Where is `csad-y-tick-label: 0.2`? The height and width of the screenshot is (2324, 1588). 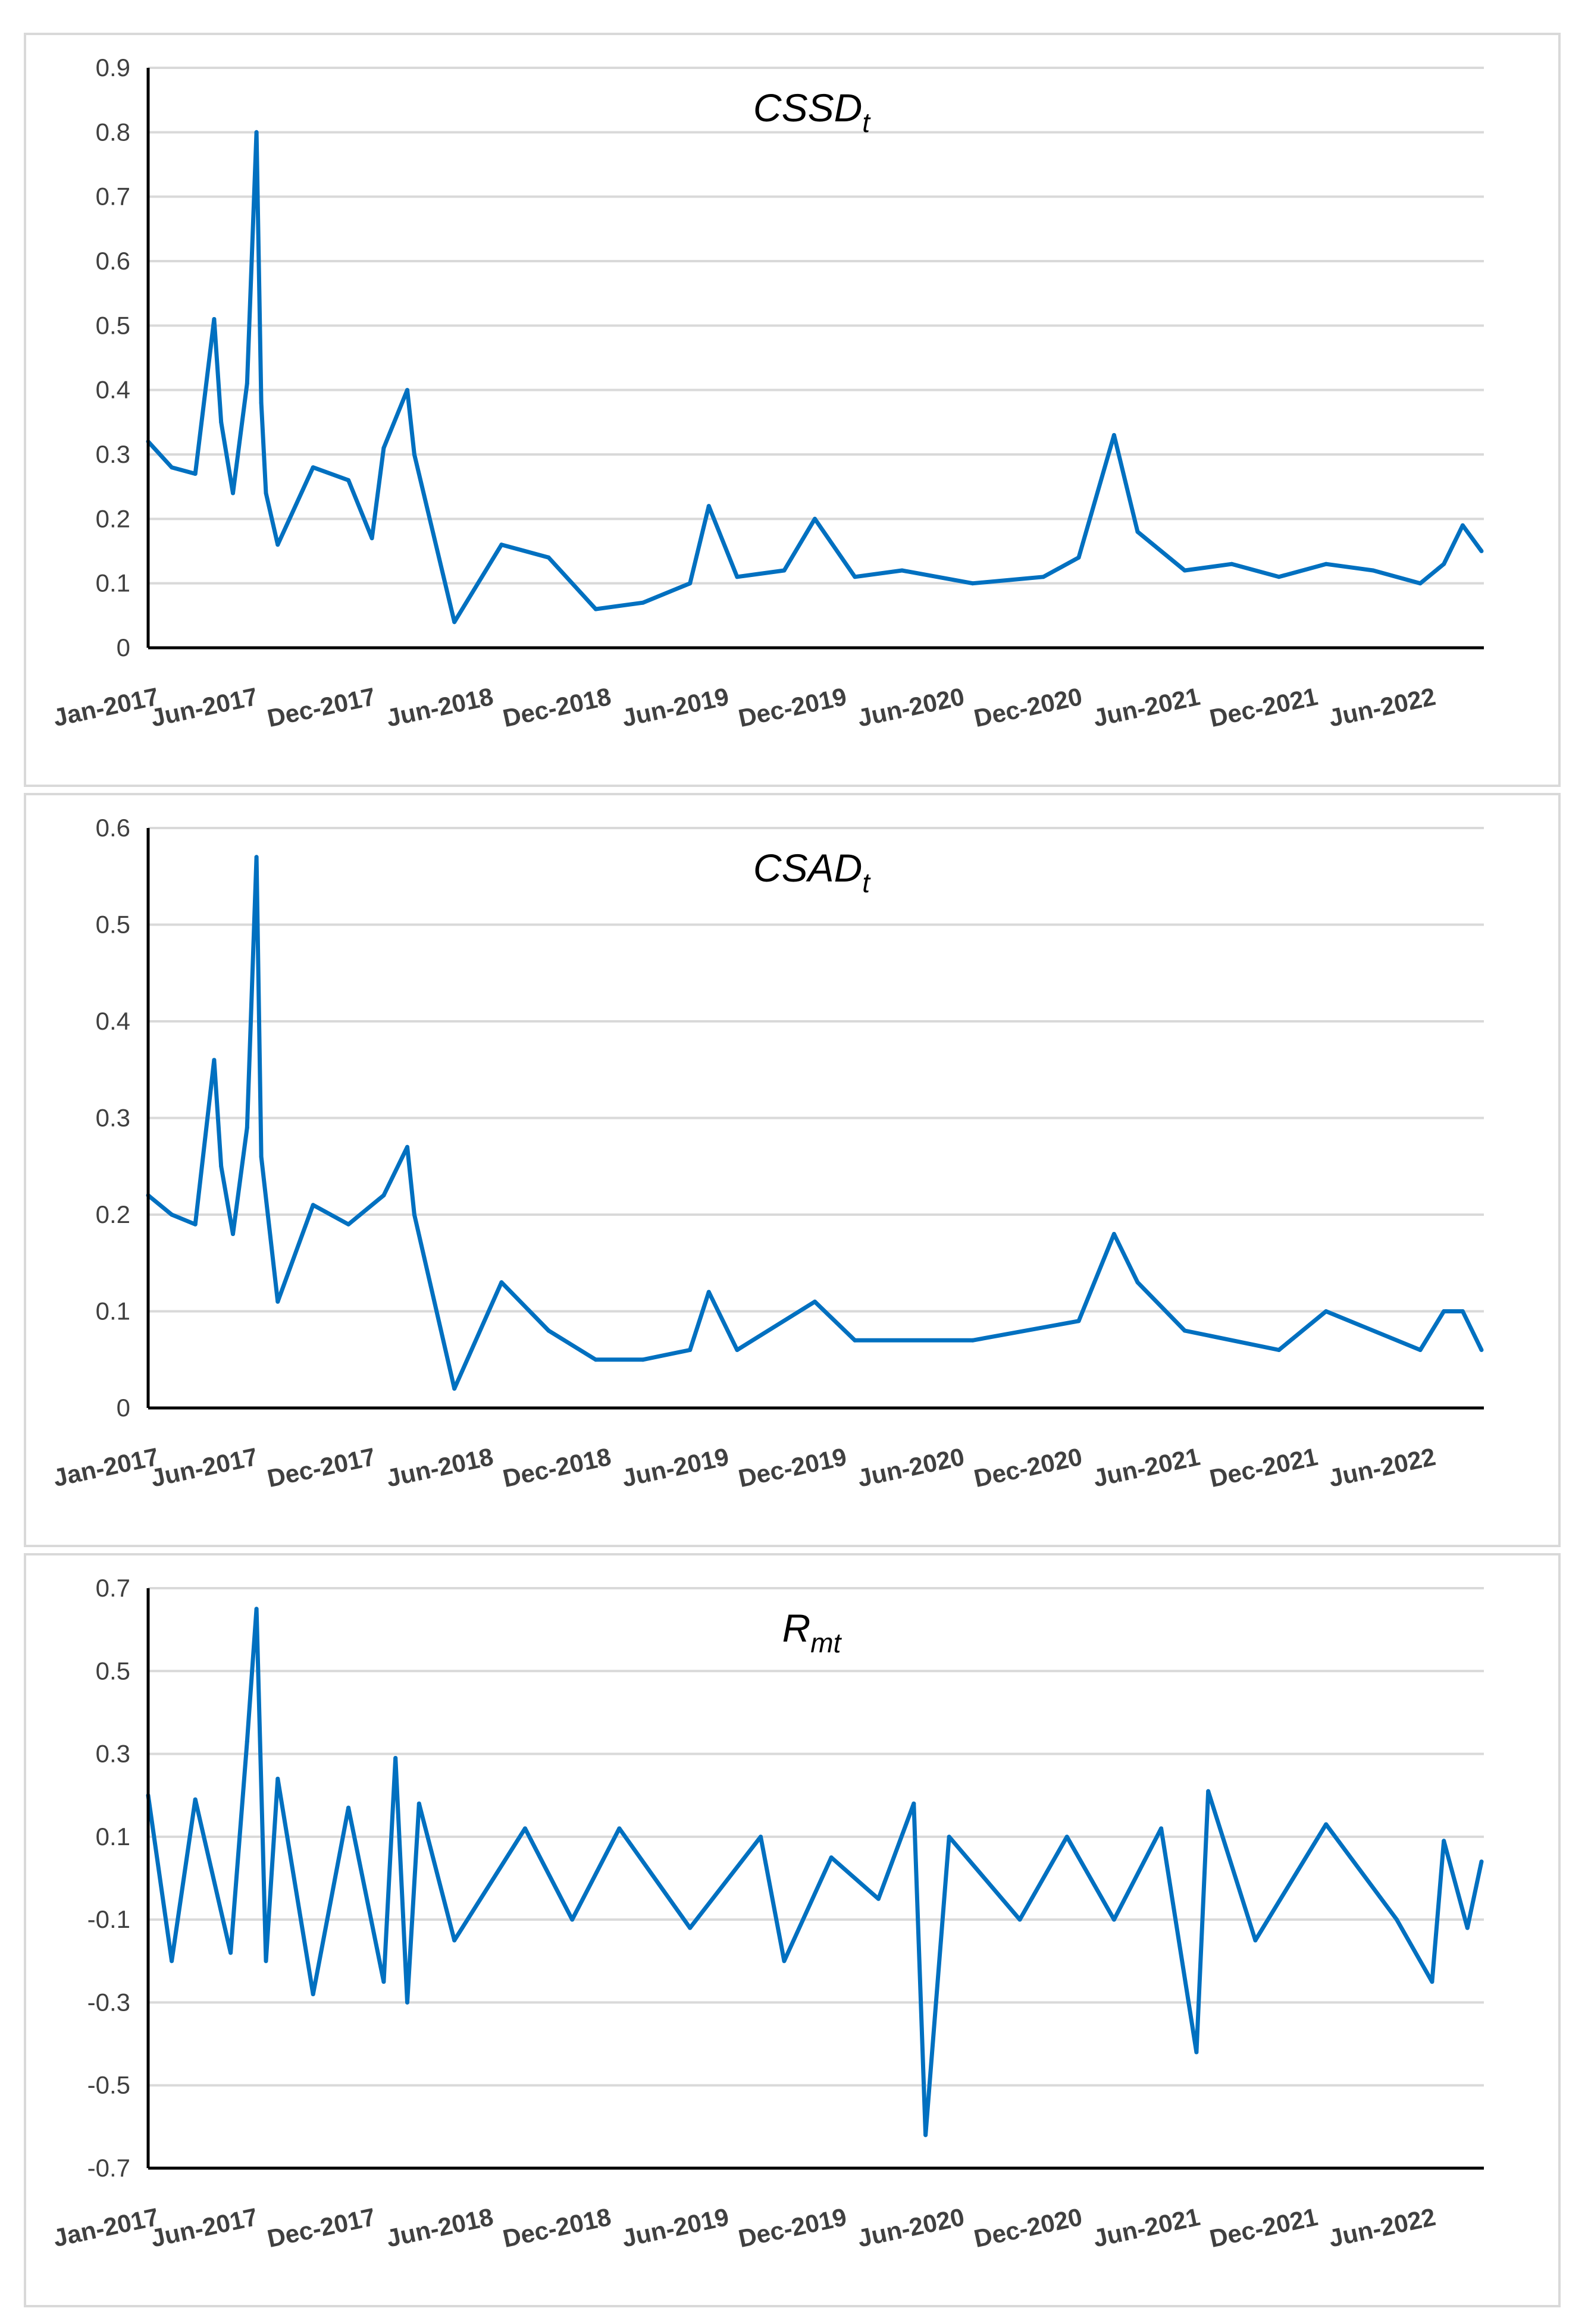 csad-y-tick-label: 0.2 is located at coordinates (113, 1214).